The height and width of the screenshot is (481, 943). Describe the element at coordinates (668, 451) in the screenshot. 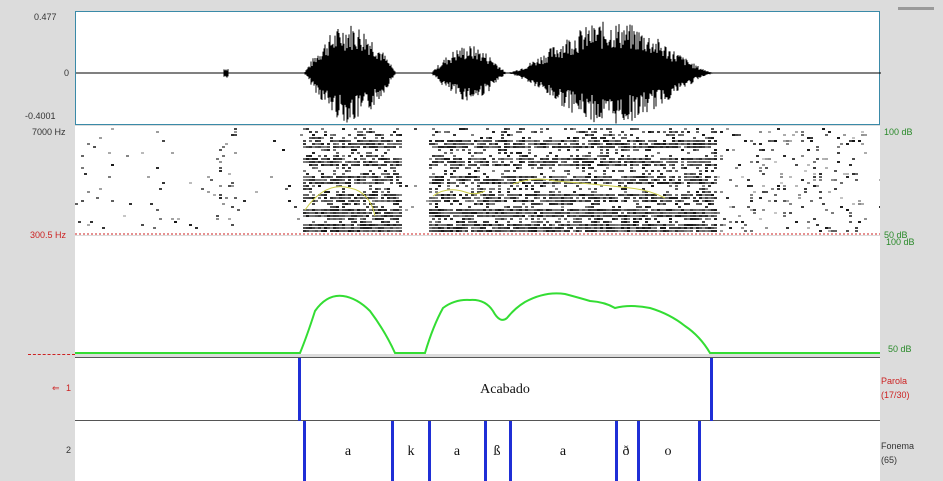

I see `tier2-segment: o` at that location.